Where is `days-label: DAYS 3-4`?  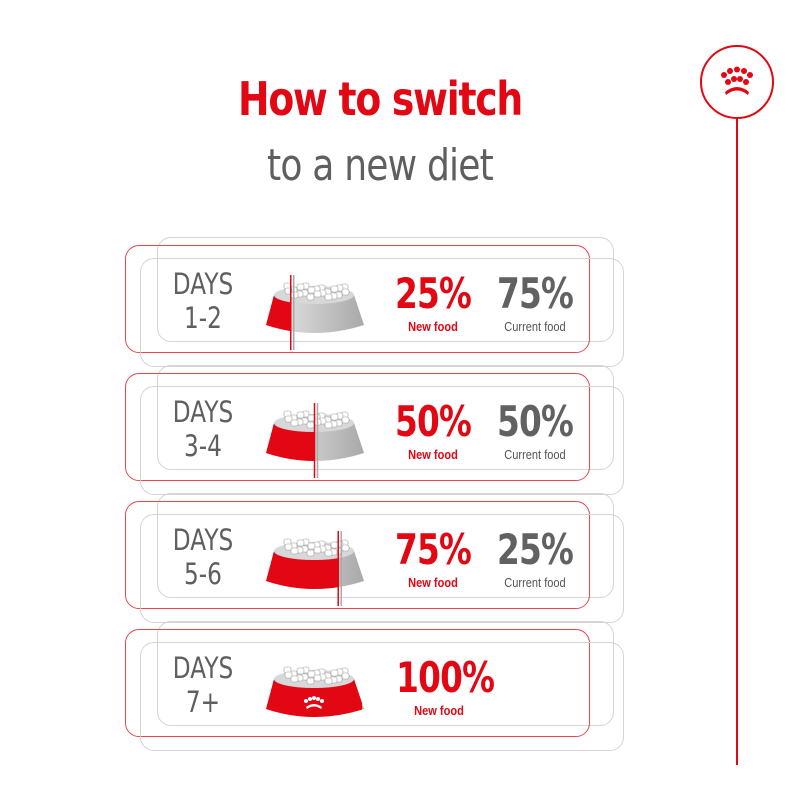 days-label: DAYS 3-4 is located at coordinates (203, 429).